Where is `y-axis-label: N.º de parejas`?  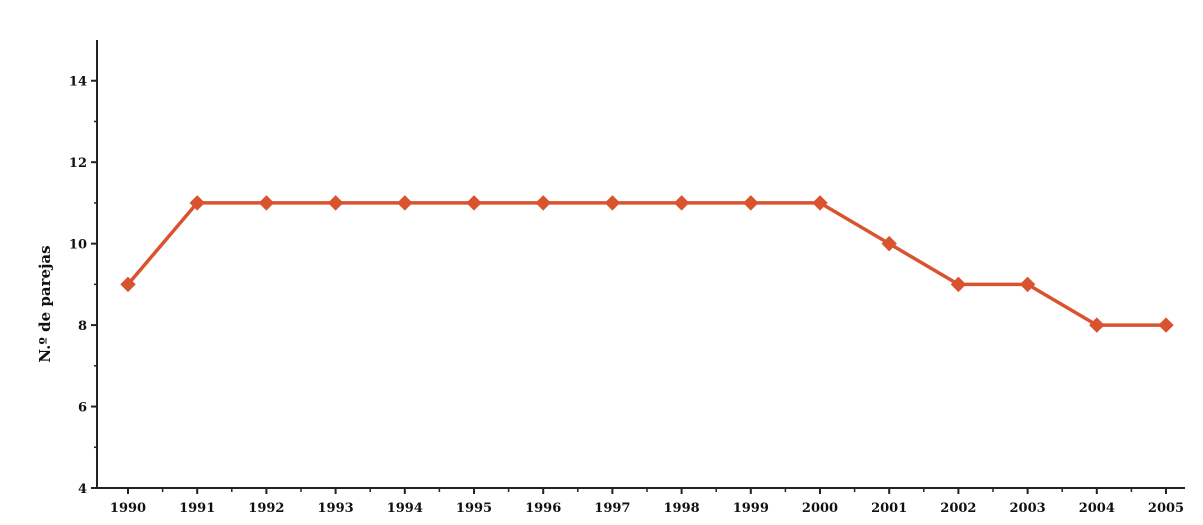 y-axis-label: N.º de parejas is located at coordinates (45, 303).